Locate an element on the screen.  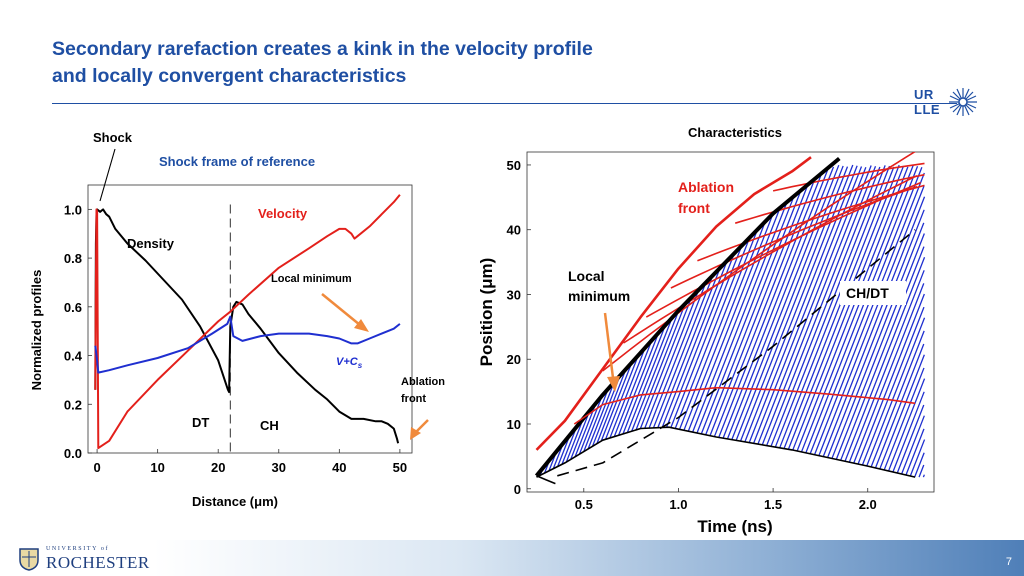
y-tick-label: 10 is located at coordinates (514, 424).